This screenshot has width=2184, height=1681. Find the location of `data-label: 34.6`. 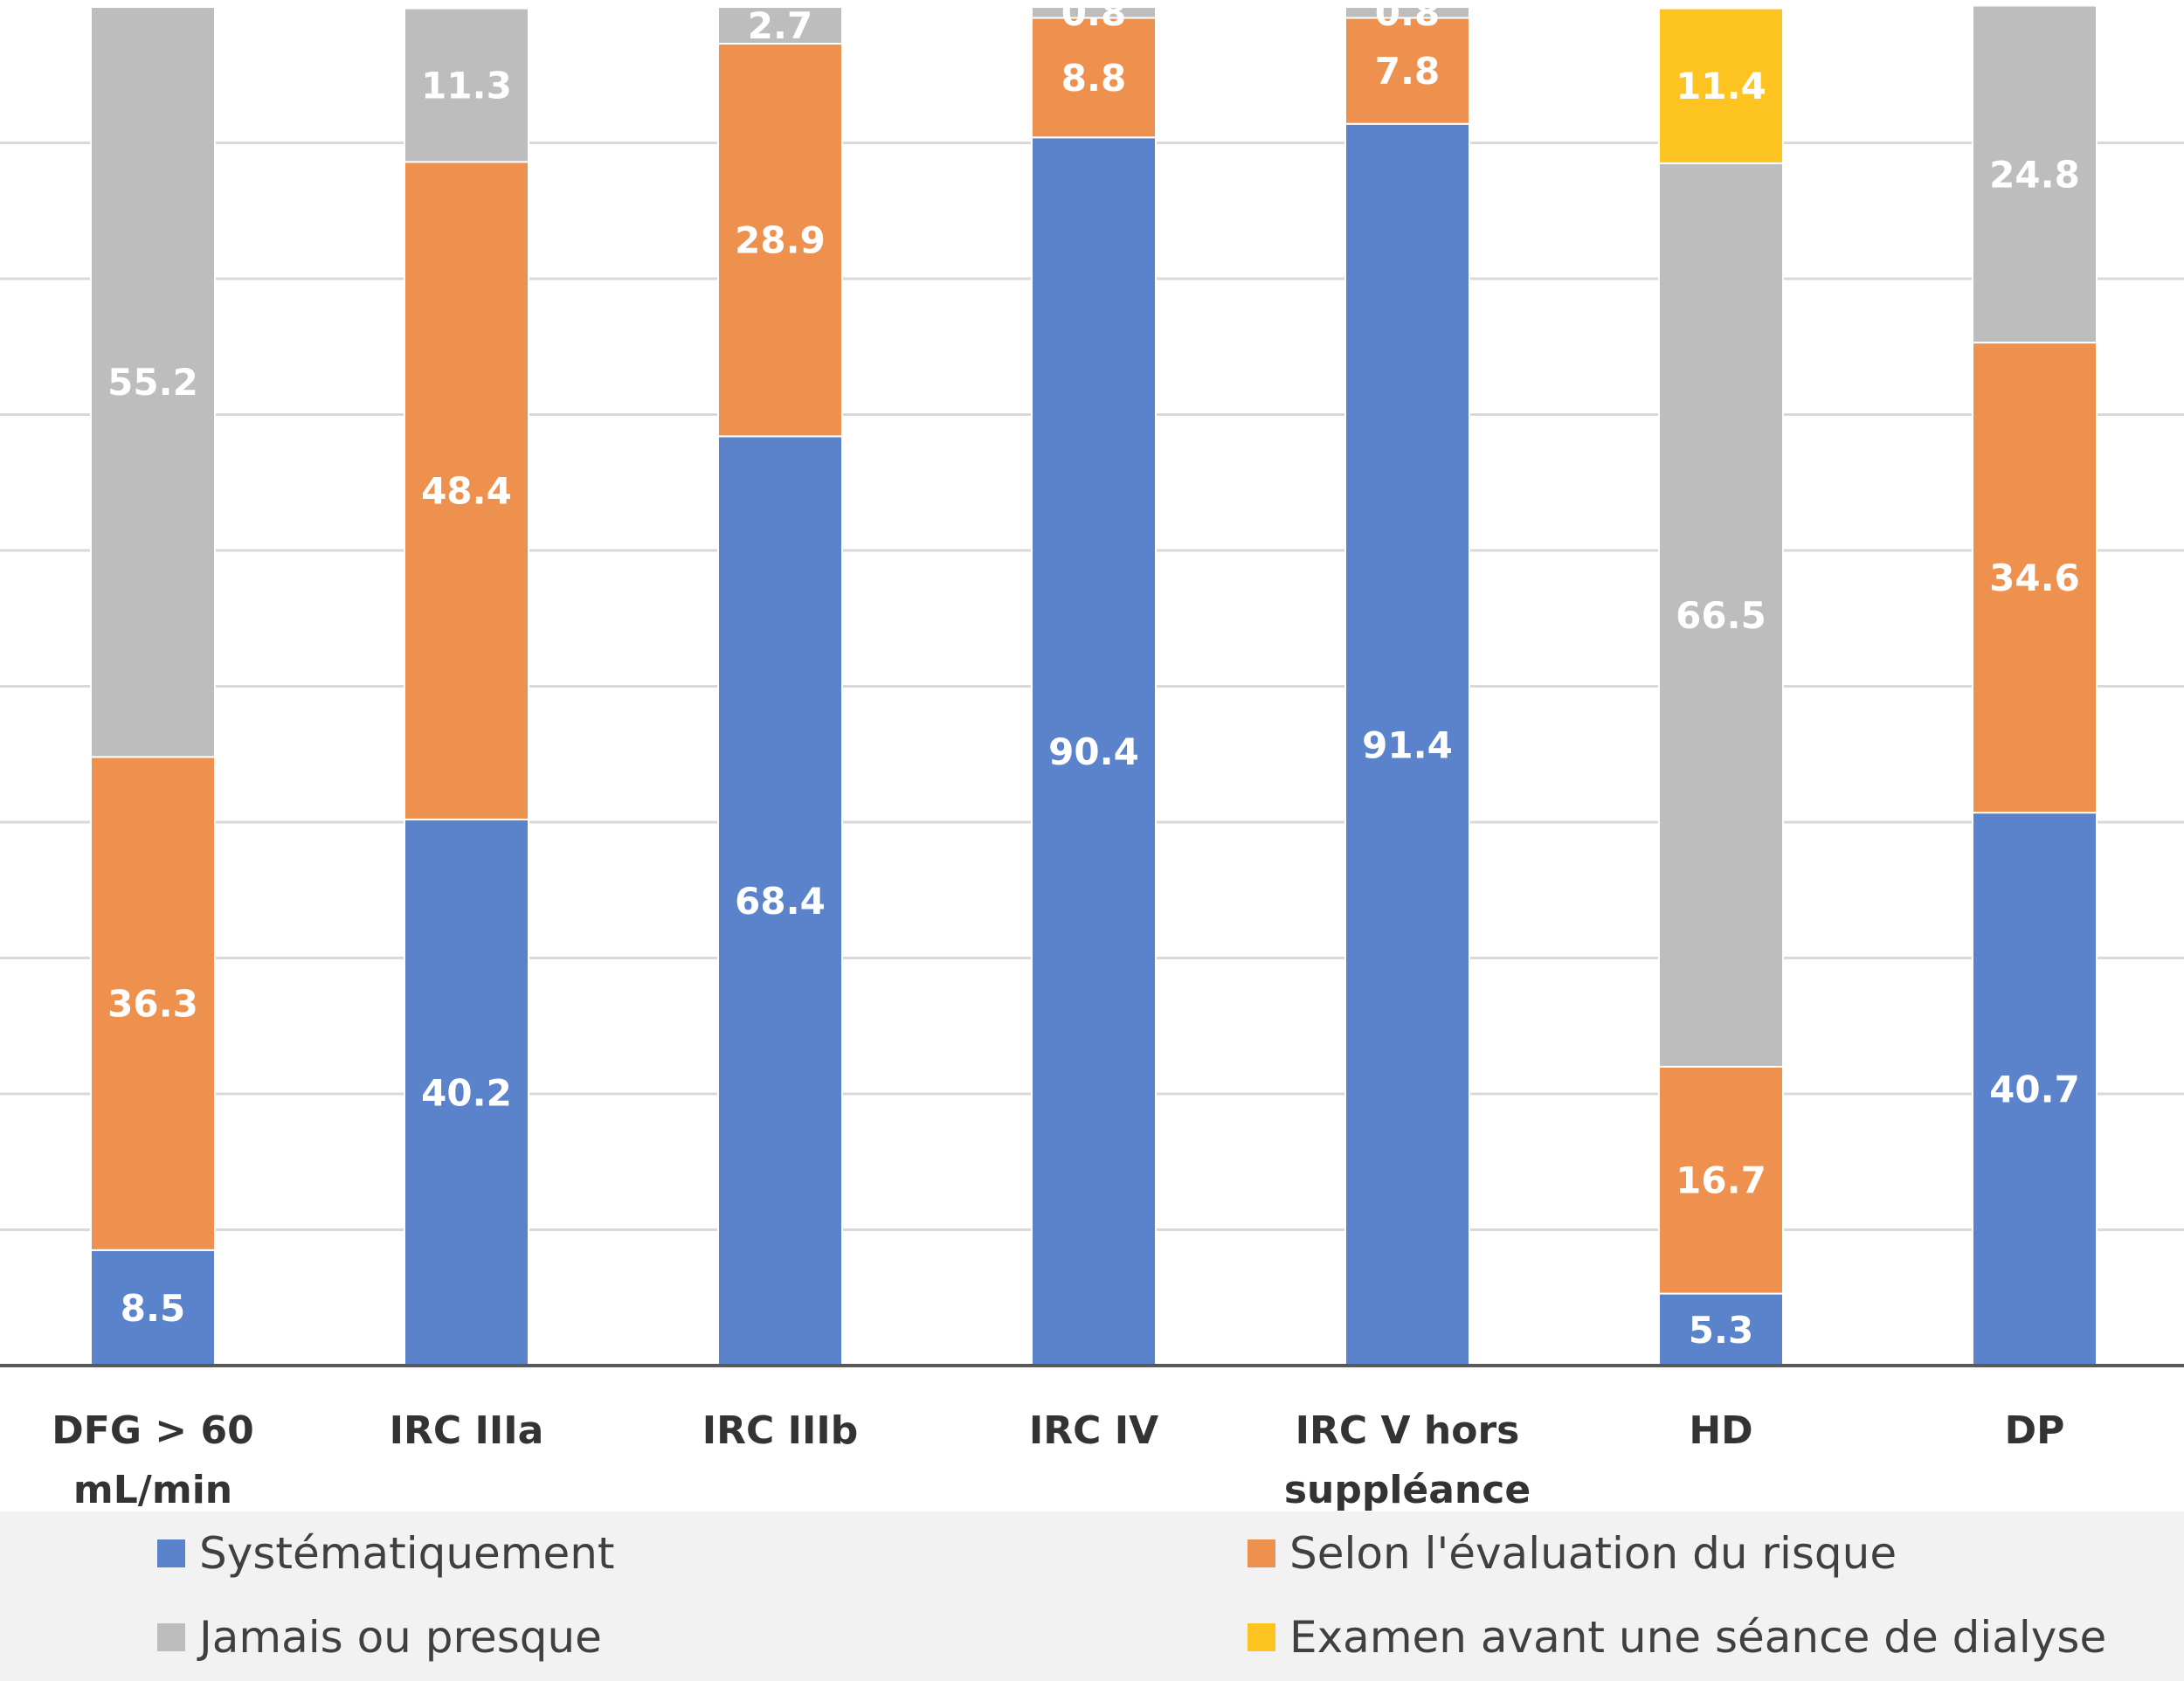

data-label: 34.6 is located at coordinates (2034, 578).